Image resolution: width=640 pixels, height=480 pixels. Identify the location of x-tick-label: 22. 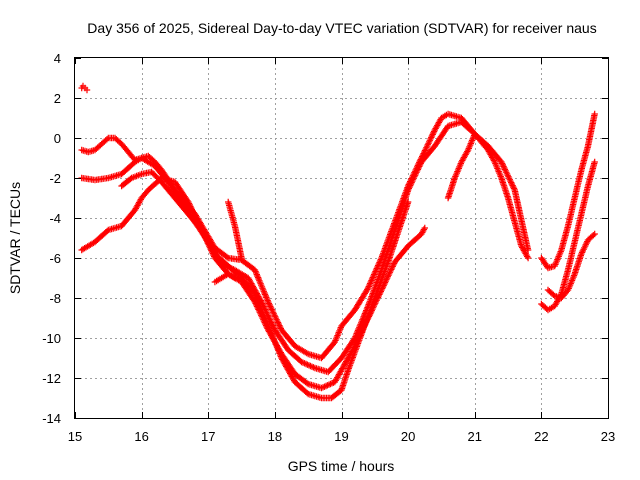
(541, 436).